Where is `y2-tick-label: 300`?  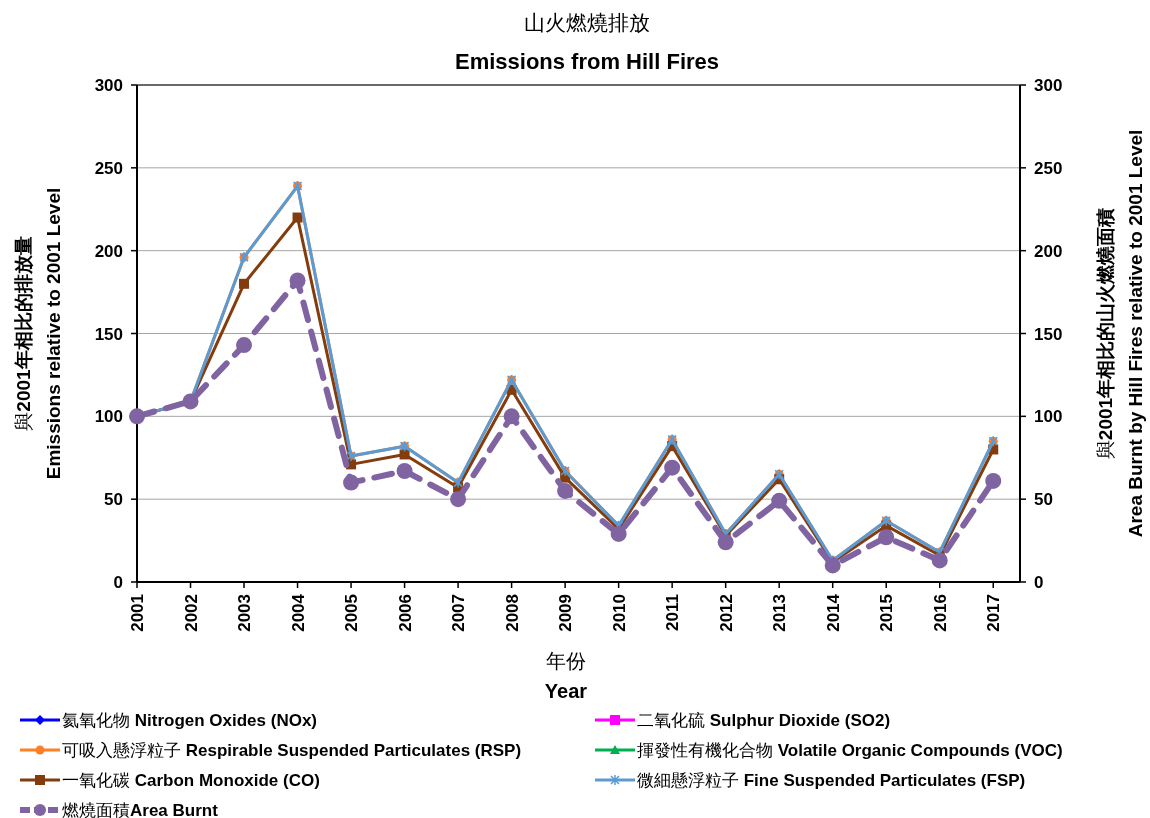
y2-tick-label: 300 is located at coordinates (1048, 85).